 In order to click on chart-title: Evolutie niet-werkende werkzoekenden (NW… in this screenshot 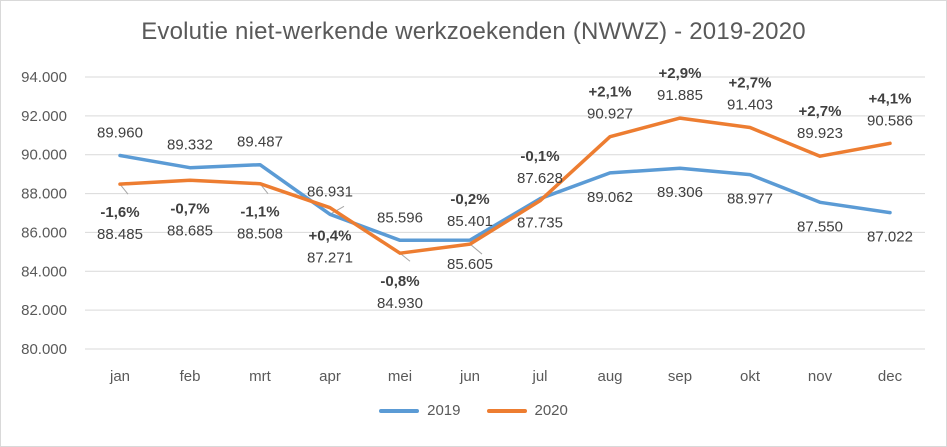, I will do `click(473, 31)`.